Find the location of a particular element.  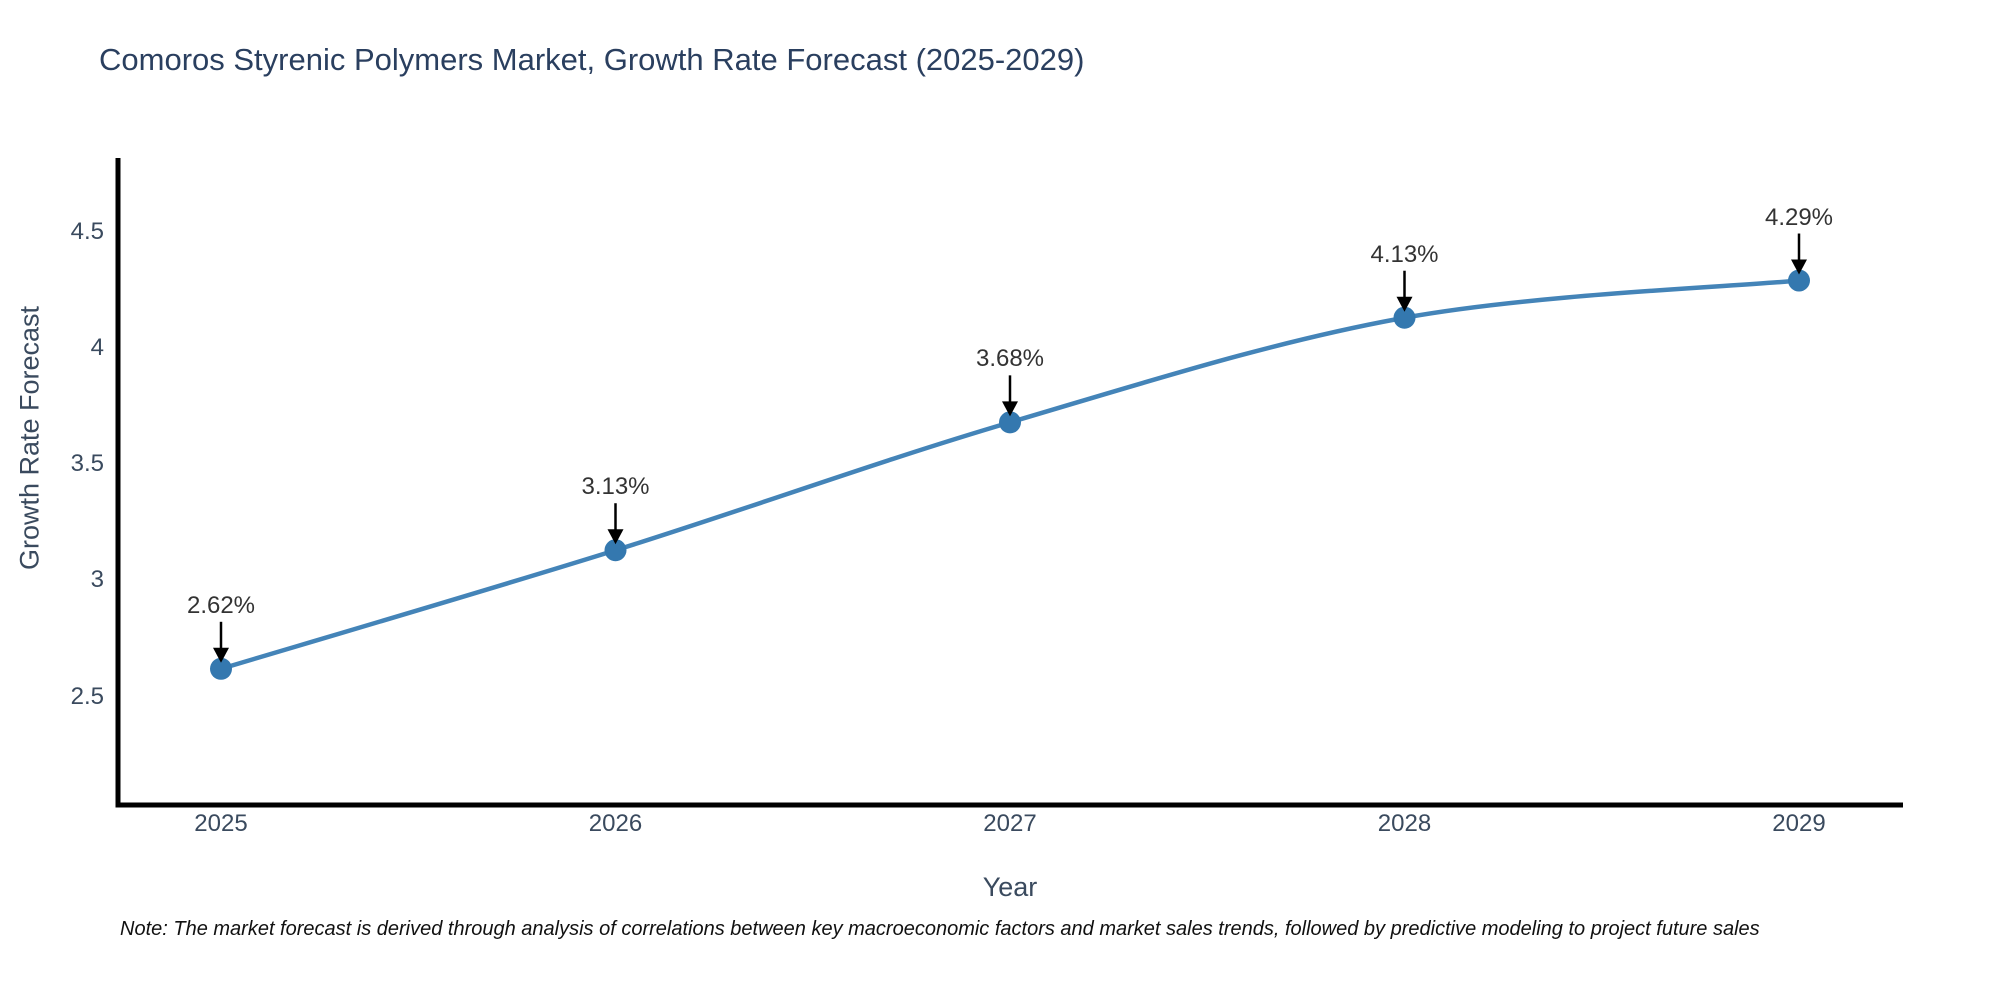

y-tick-label: 4 is located at coordinates (97, 347).